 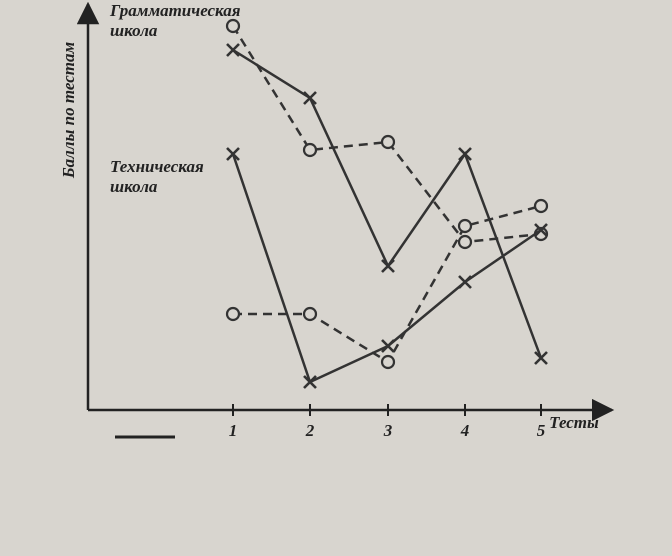 What do you see at coordinates (541, 430) in the screenshot?
I see `x-tick-label: 5` at bounding box center [541, 430].